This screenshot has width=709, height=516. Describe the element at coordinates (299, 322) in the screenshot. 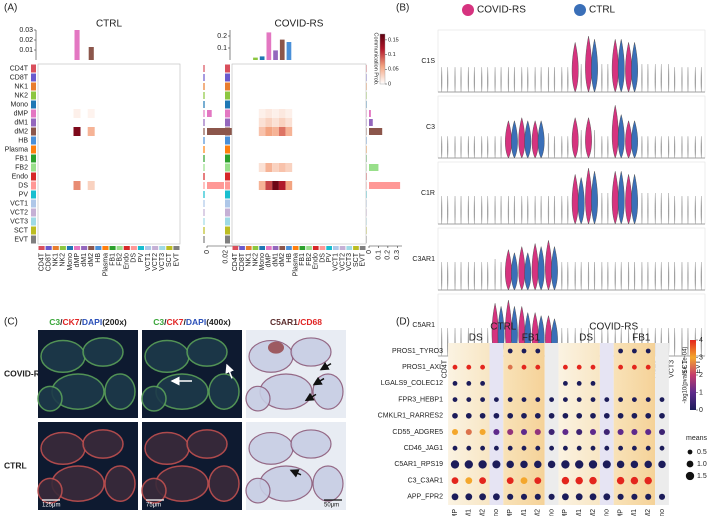

I see `header-segment: /` at that location.